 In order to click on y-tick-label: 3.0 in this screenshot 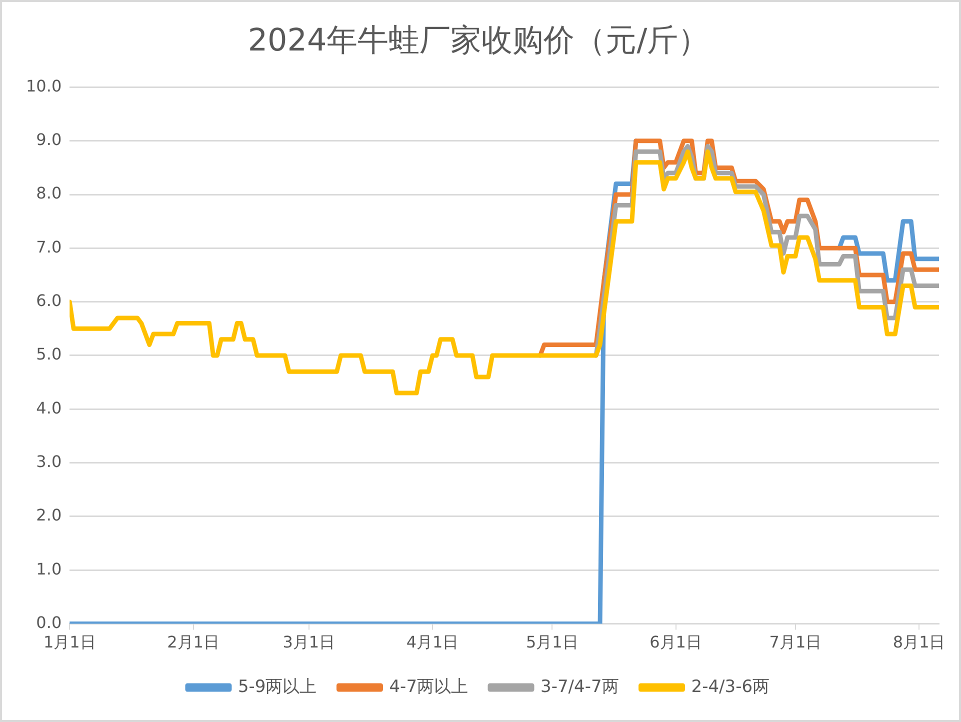, I will do `click(49, 461)`.